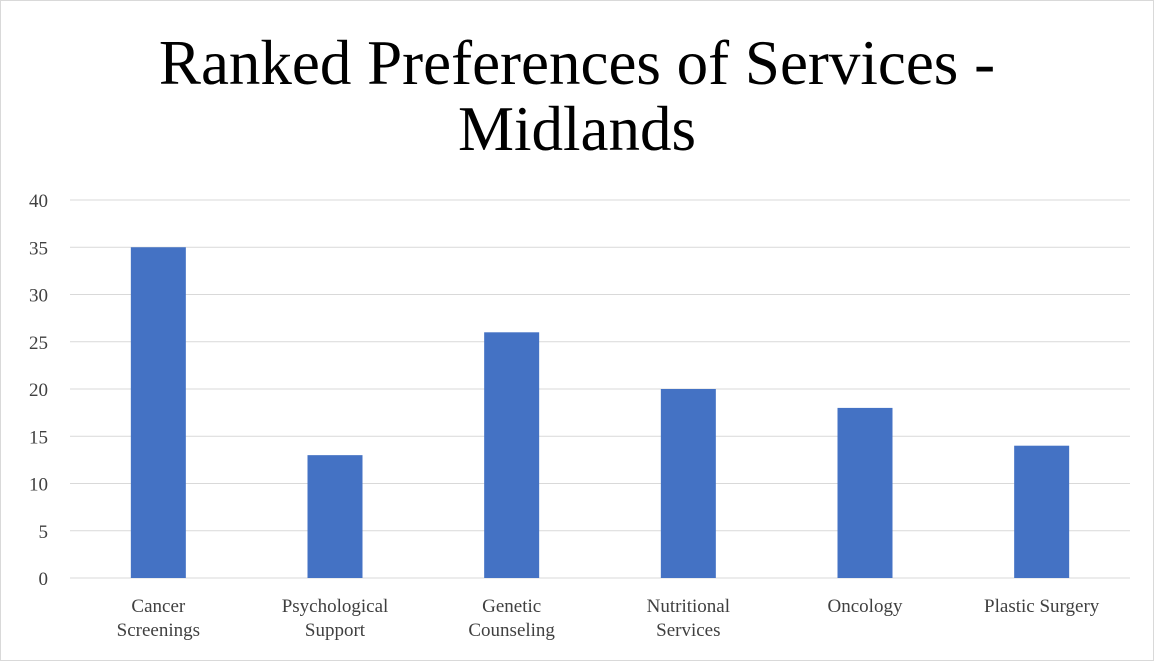 The width and height of the screenshot is (1154, 661). I want to click on chart-title-line-1: Ranked Preferences of Services -, so click(577, 63).